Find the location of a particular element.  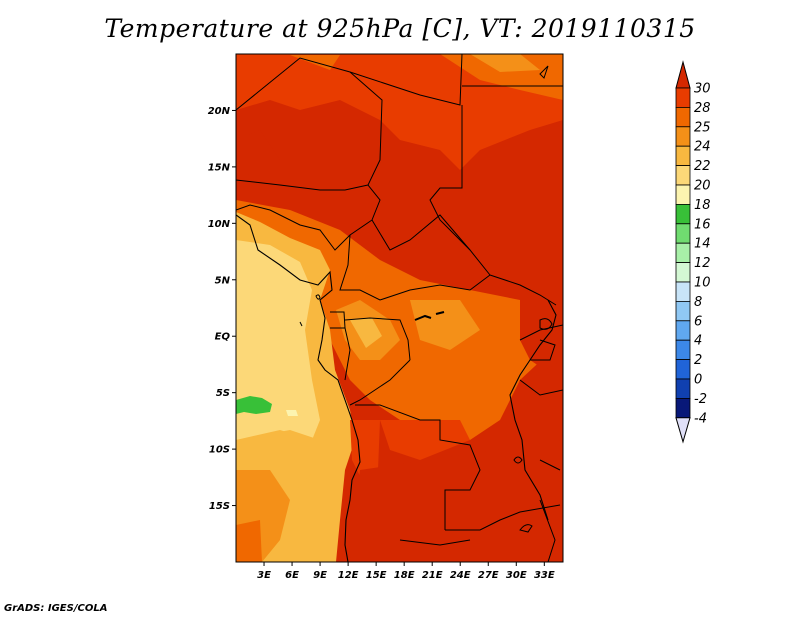

lat-tick-label: 20N is located at coordinates (219, 111).